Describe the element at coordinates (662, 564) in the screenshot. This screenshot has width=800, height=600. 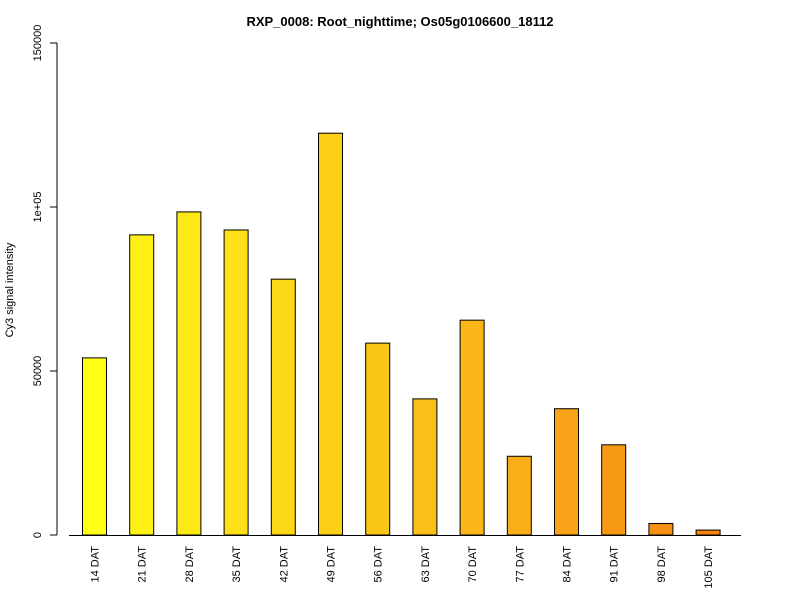
I see `x-tick-label: 98 DAT` at that location.